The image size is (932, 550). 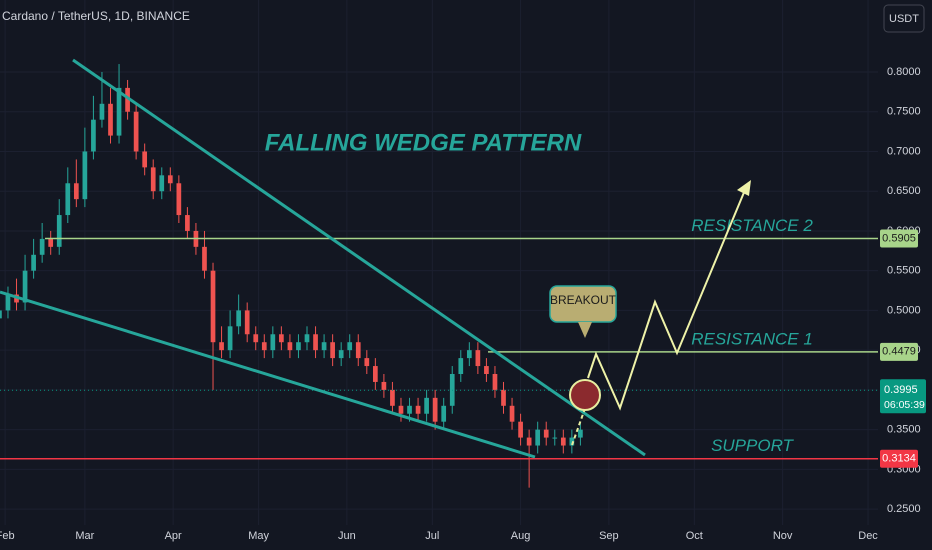 What do you see at coordinates (752, 225) in the screenshot?
I see `level-label: RESISTANCE 2` at bounding box center [752, 225].